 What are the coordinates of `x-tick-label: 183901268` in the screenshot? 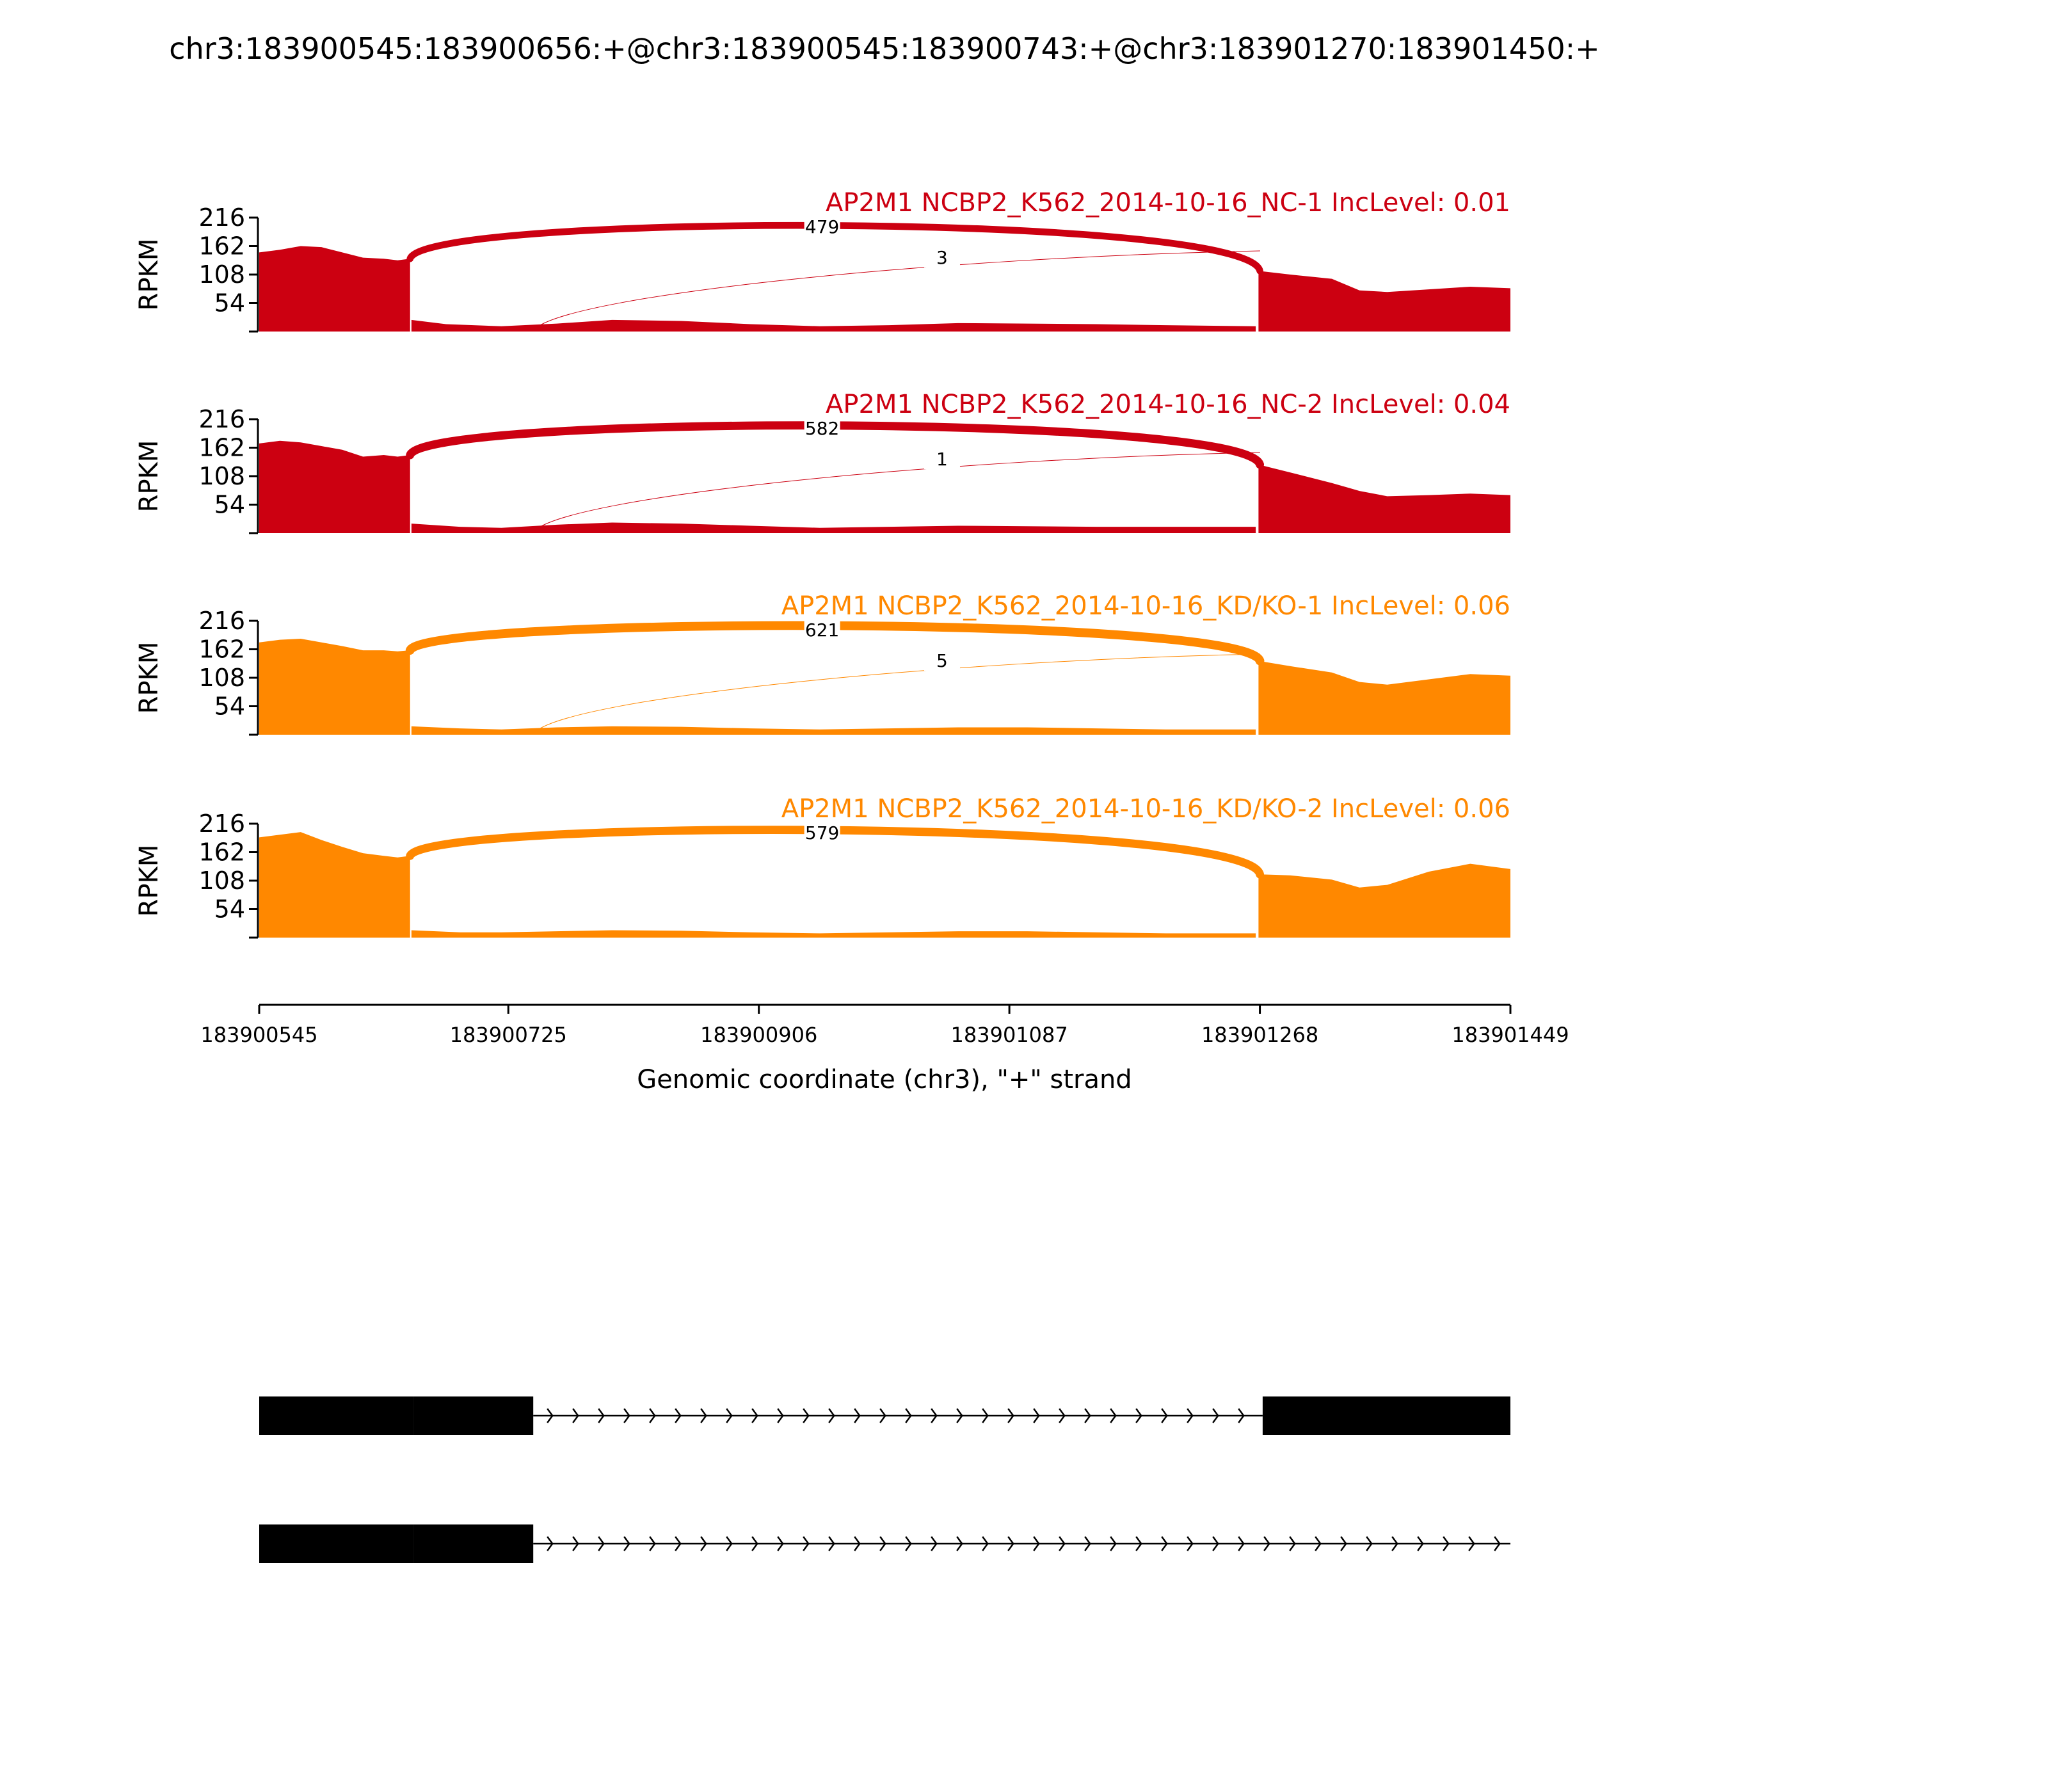 It's located at (1259, 1035).